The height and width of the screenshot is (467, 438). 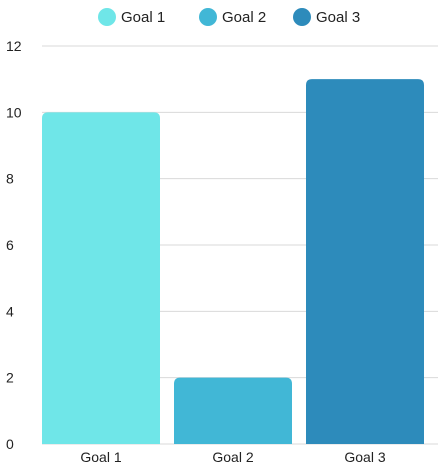 I want to click on x-tick-label-0: Goal 1, so click(x=100, y=457).